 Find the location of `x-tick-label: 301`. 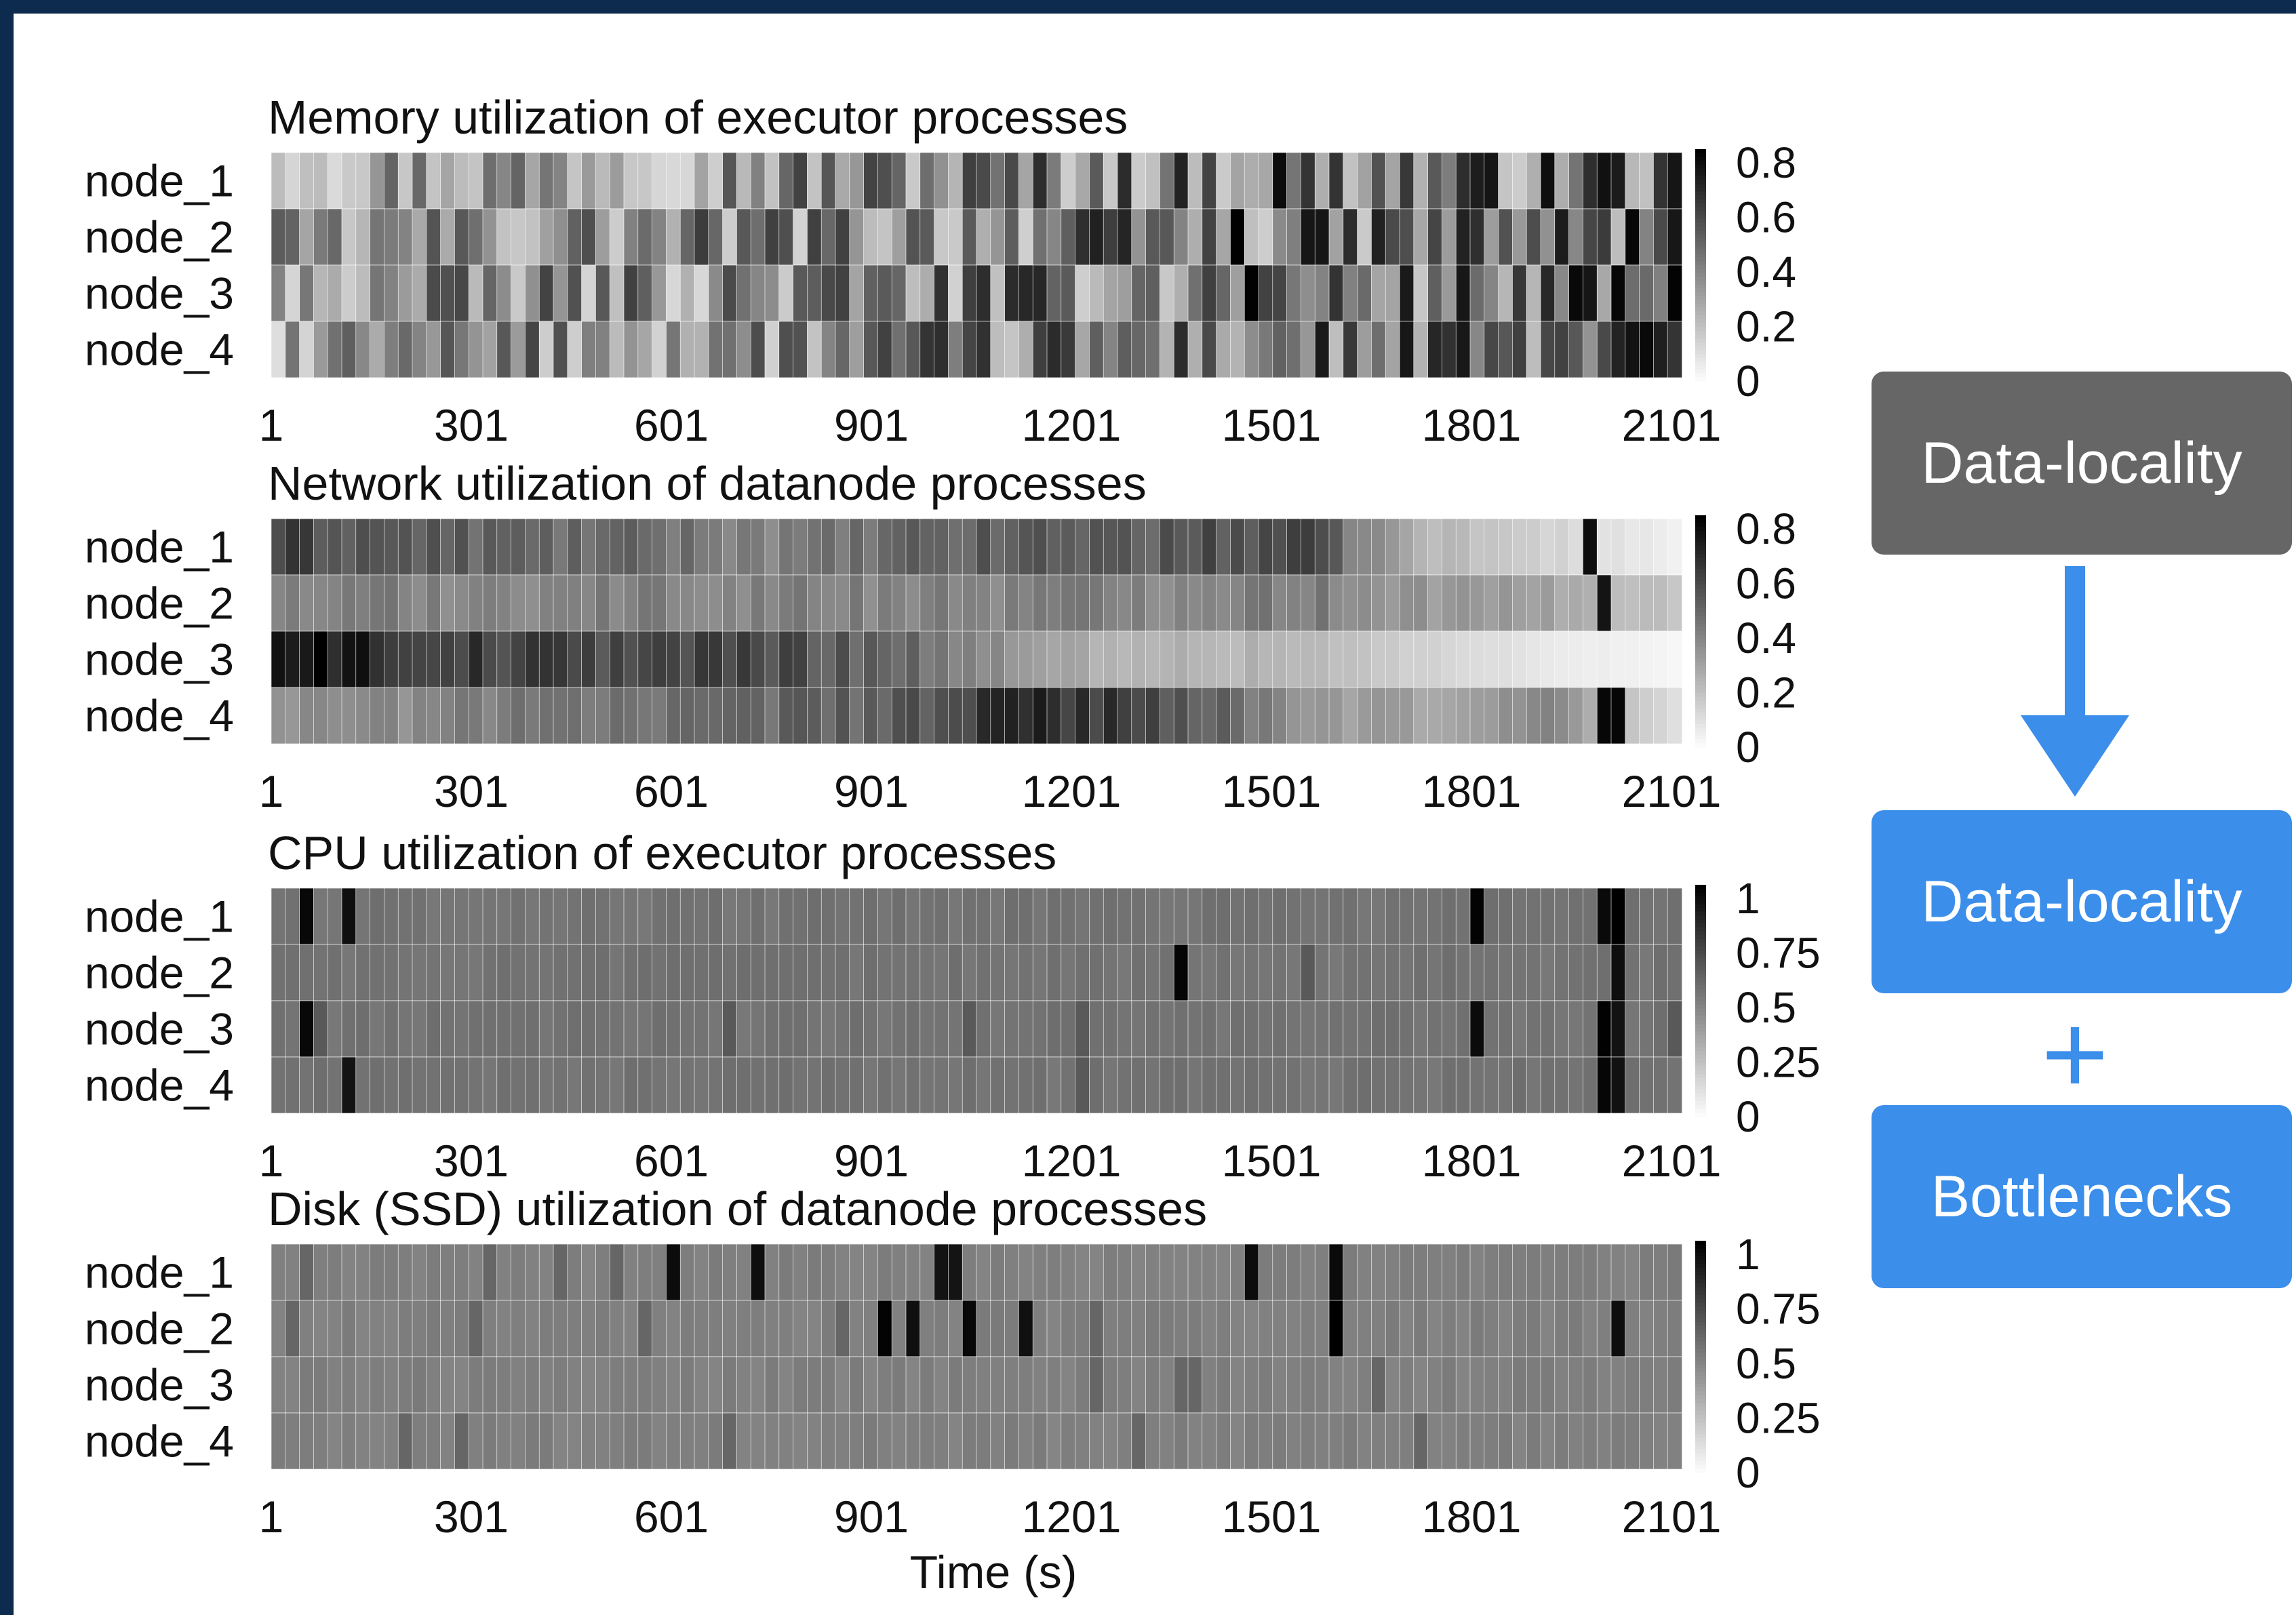

x-tick-label: 301 is located at coordinates (472, 791).